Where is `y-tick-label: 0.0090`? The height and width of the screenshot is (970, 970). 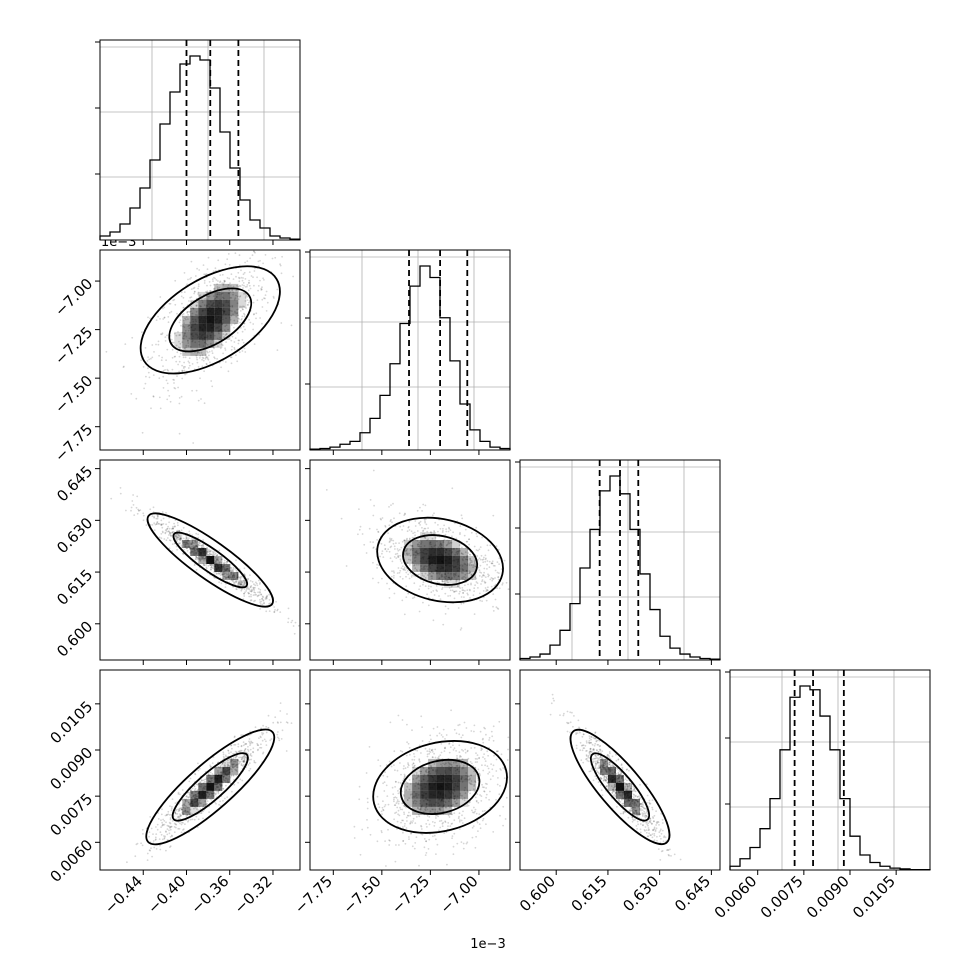
y-tick-label: 0.0090 is located at coordinates (72, 769).